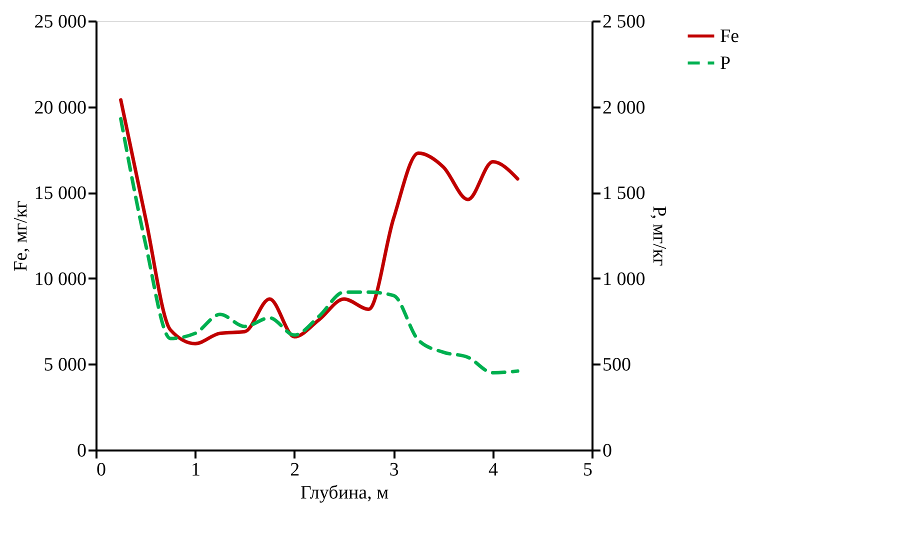  Describe the element at coordinates (344, 493) in the screenshot. I see `x-axis-title: Глубина, м` at that location.